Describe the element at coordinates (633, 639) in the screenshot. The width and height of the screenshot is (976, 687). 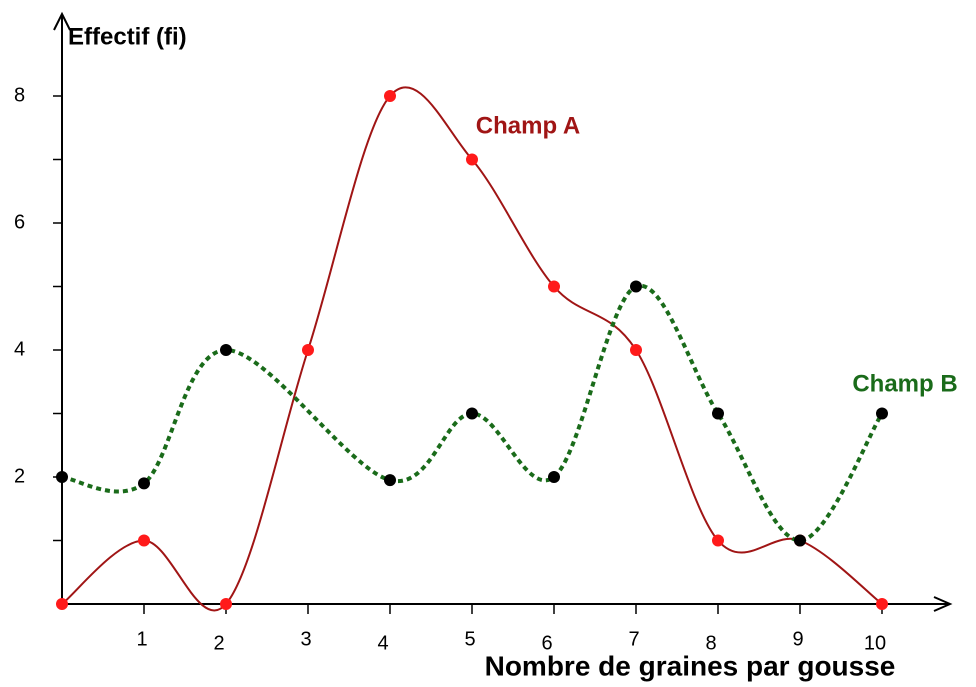
I see `x-tick-label: 7` at that location.